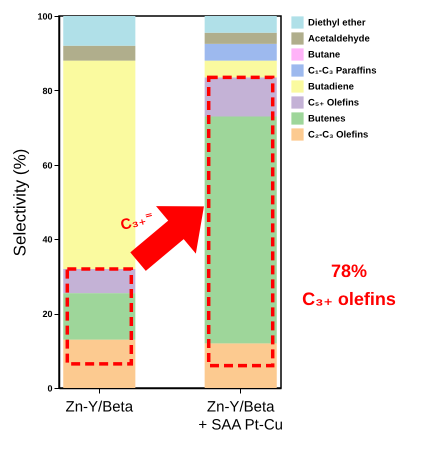 The width and height of the screenshot is (431, 455). What do you see at coordinates (327, 119) in the screenshot?
I see `legend-label: Butenes` at bounding box center [327, 119].